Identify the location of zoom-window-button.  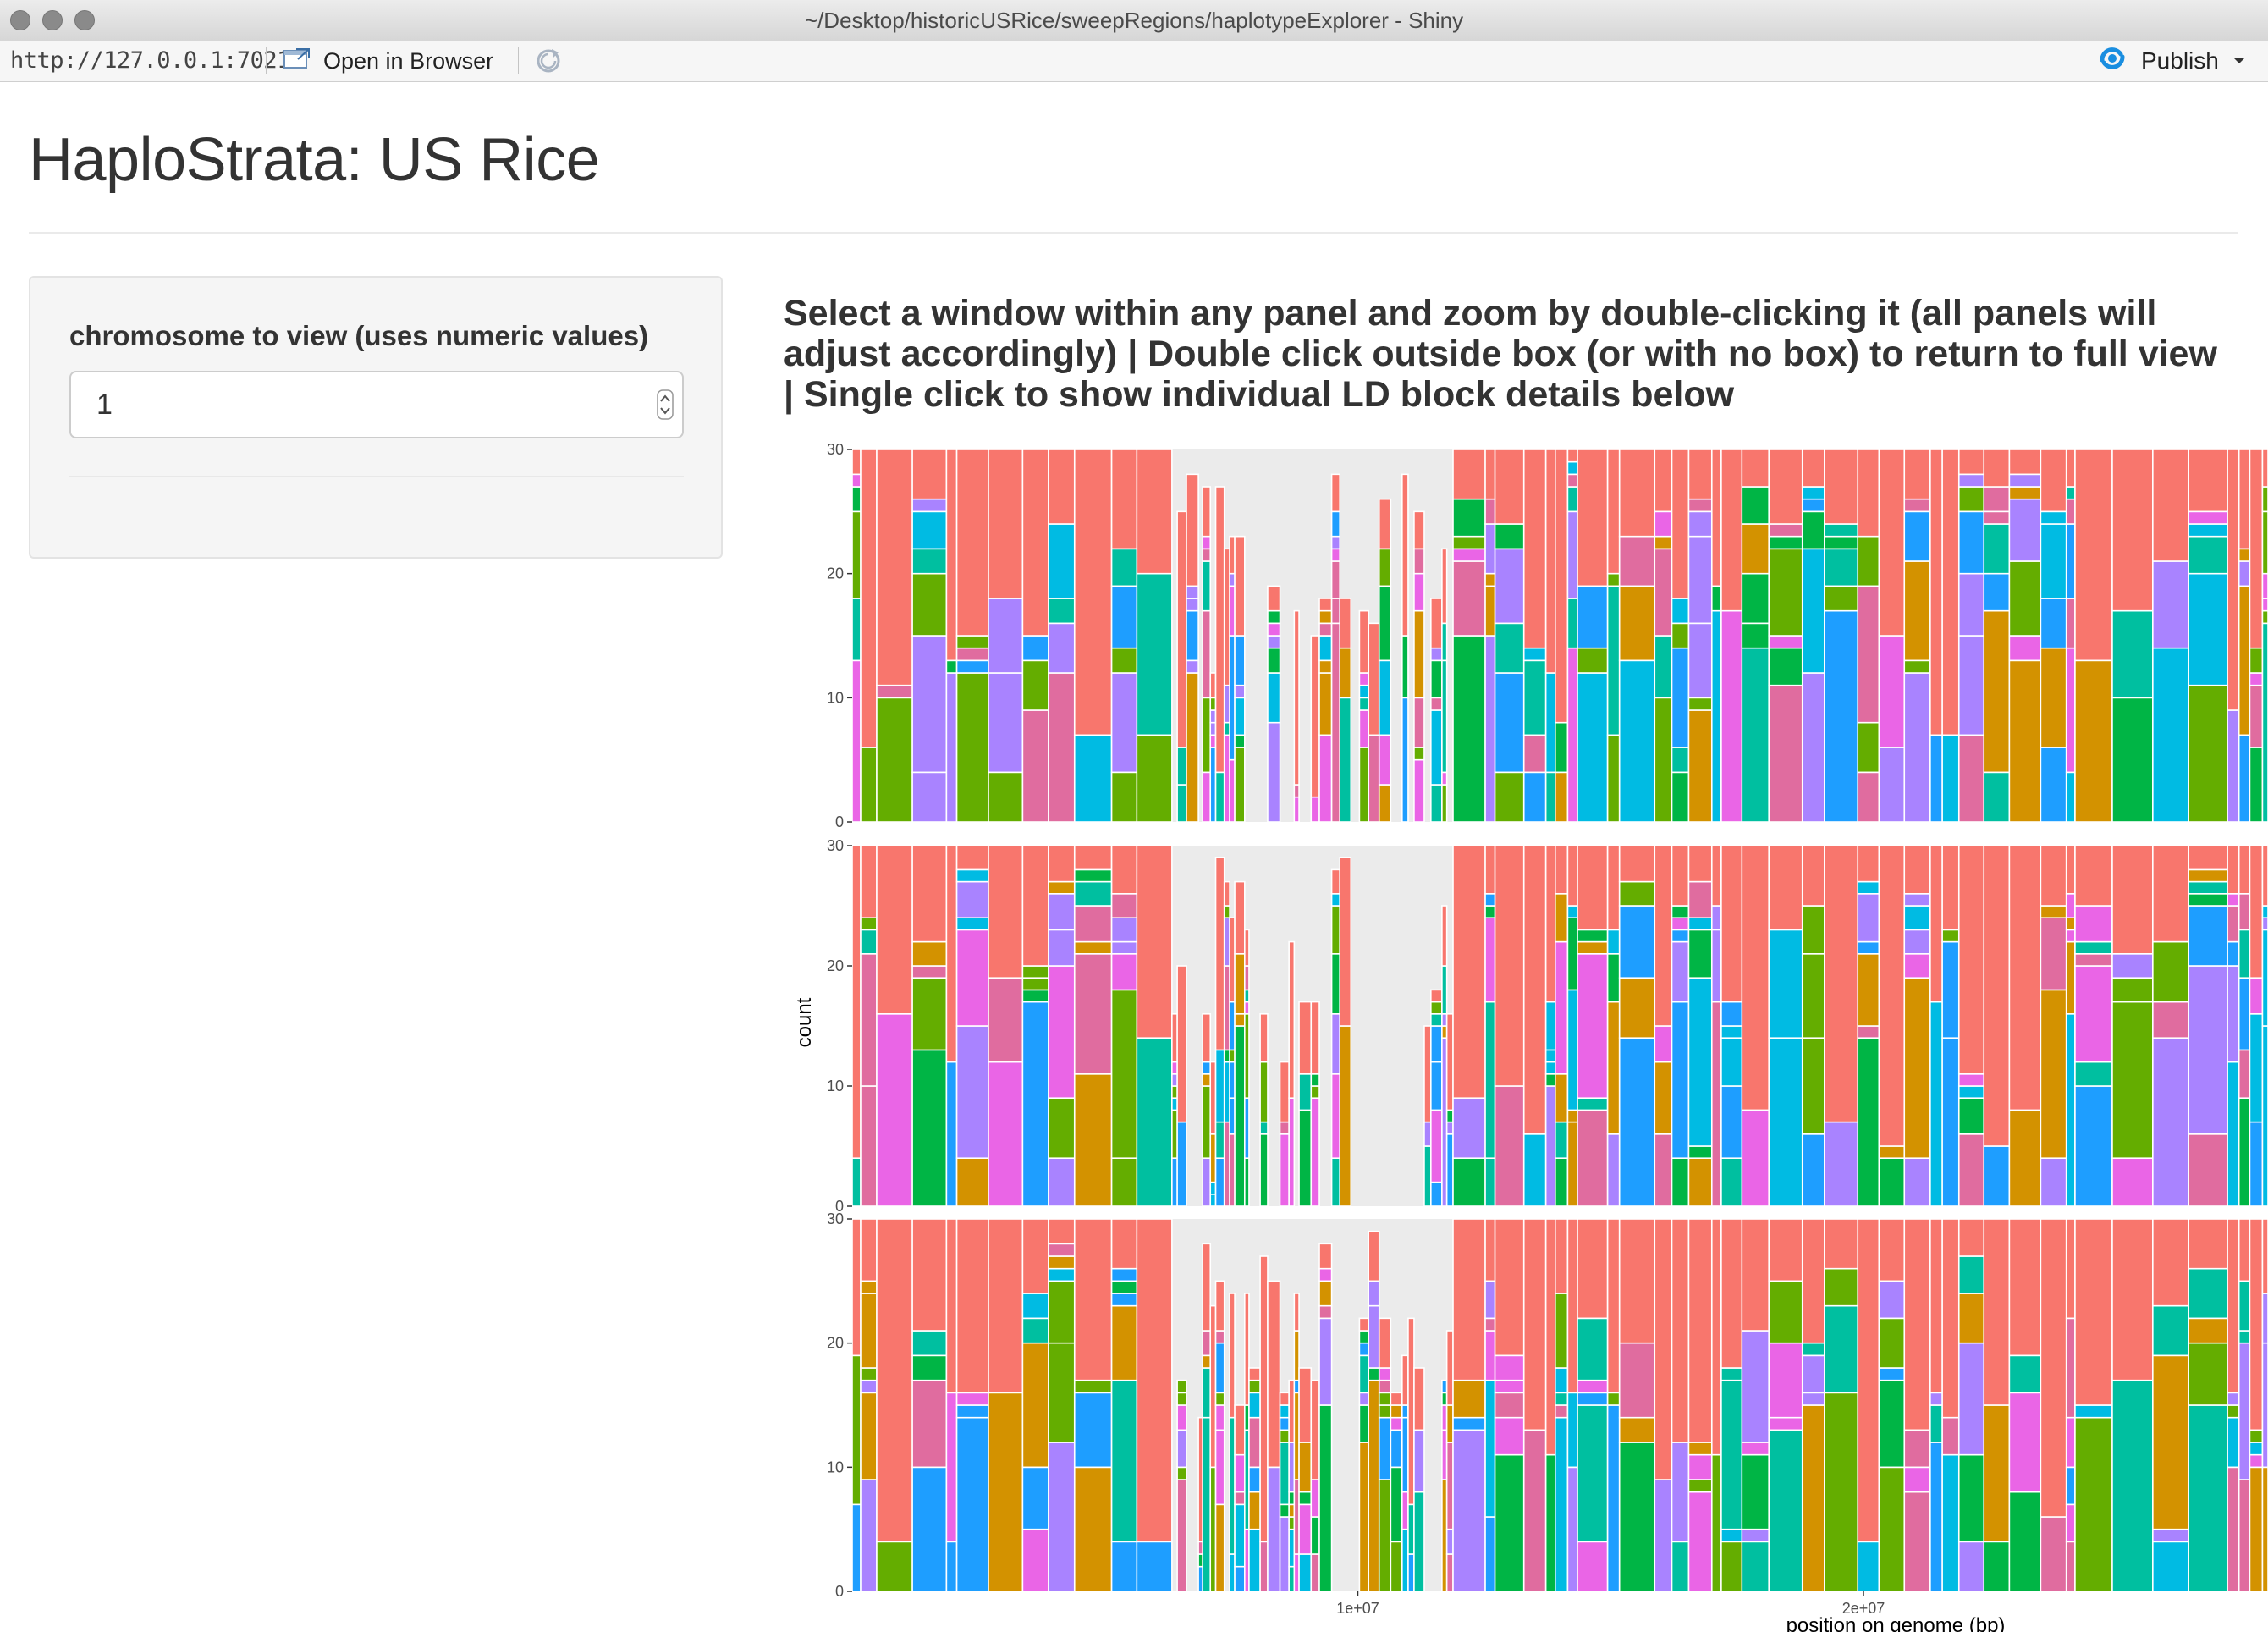
(84, 20).